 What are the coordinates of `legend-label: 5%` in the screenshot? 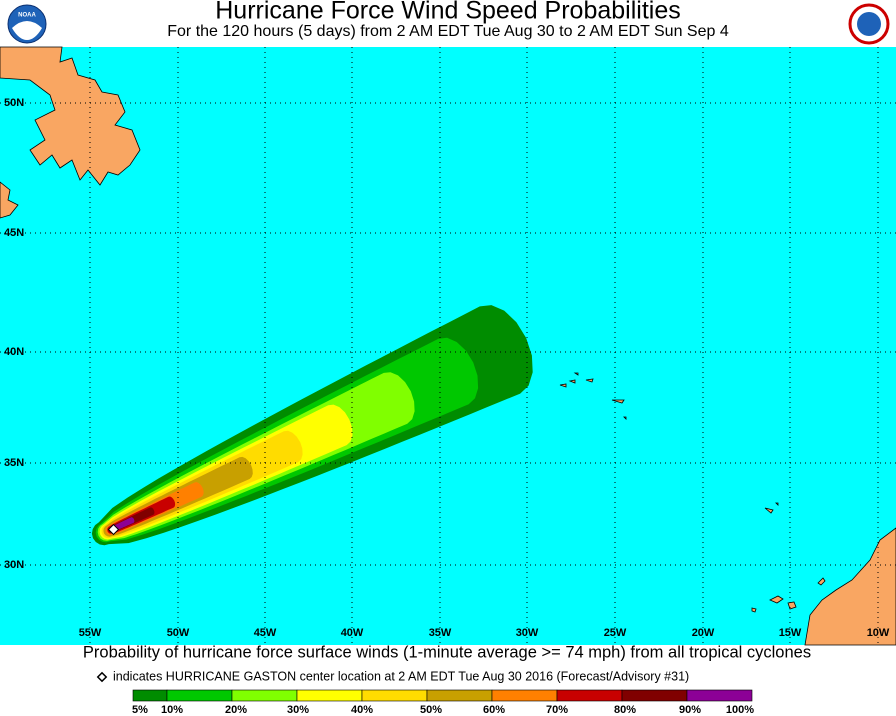 It's located at (140, 710).